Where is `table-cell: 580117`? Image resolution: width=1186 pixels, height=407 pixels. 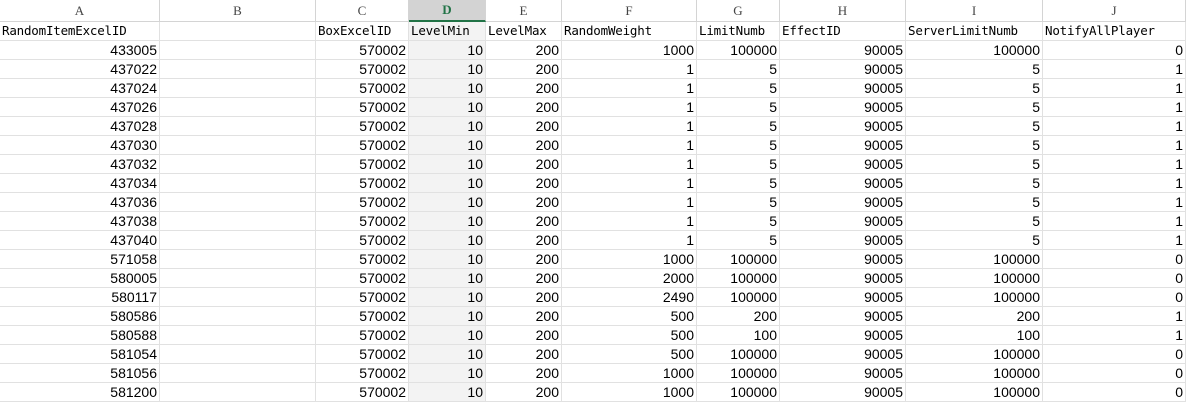
table-cell: 580117 is located at coordinates (80, 297).